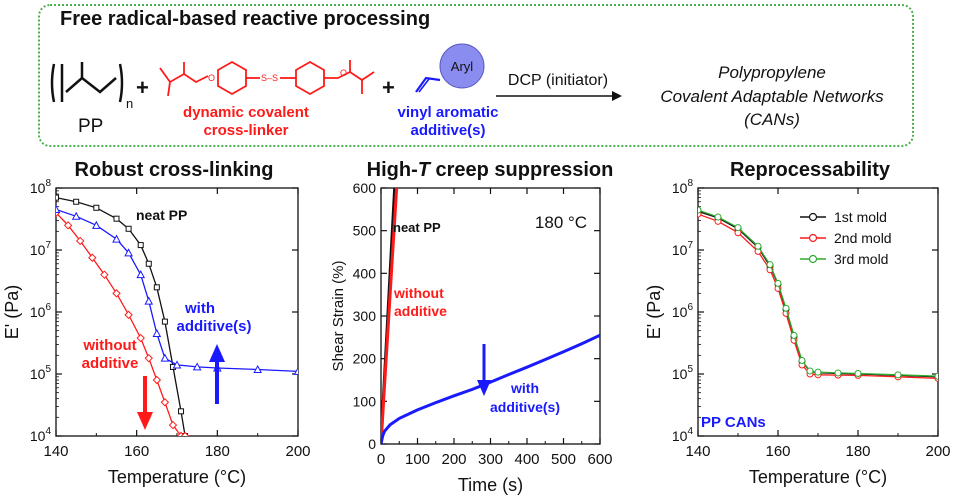 This screenshot has width=956, height=499. I want to click on x-tick-label: 600, so click(599, 459).